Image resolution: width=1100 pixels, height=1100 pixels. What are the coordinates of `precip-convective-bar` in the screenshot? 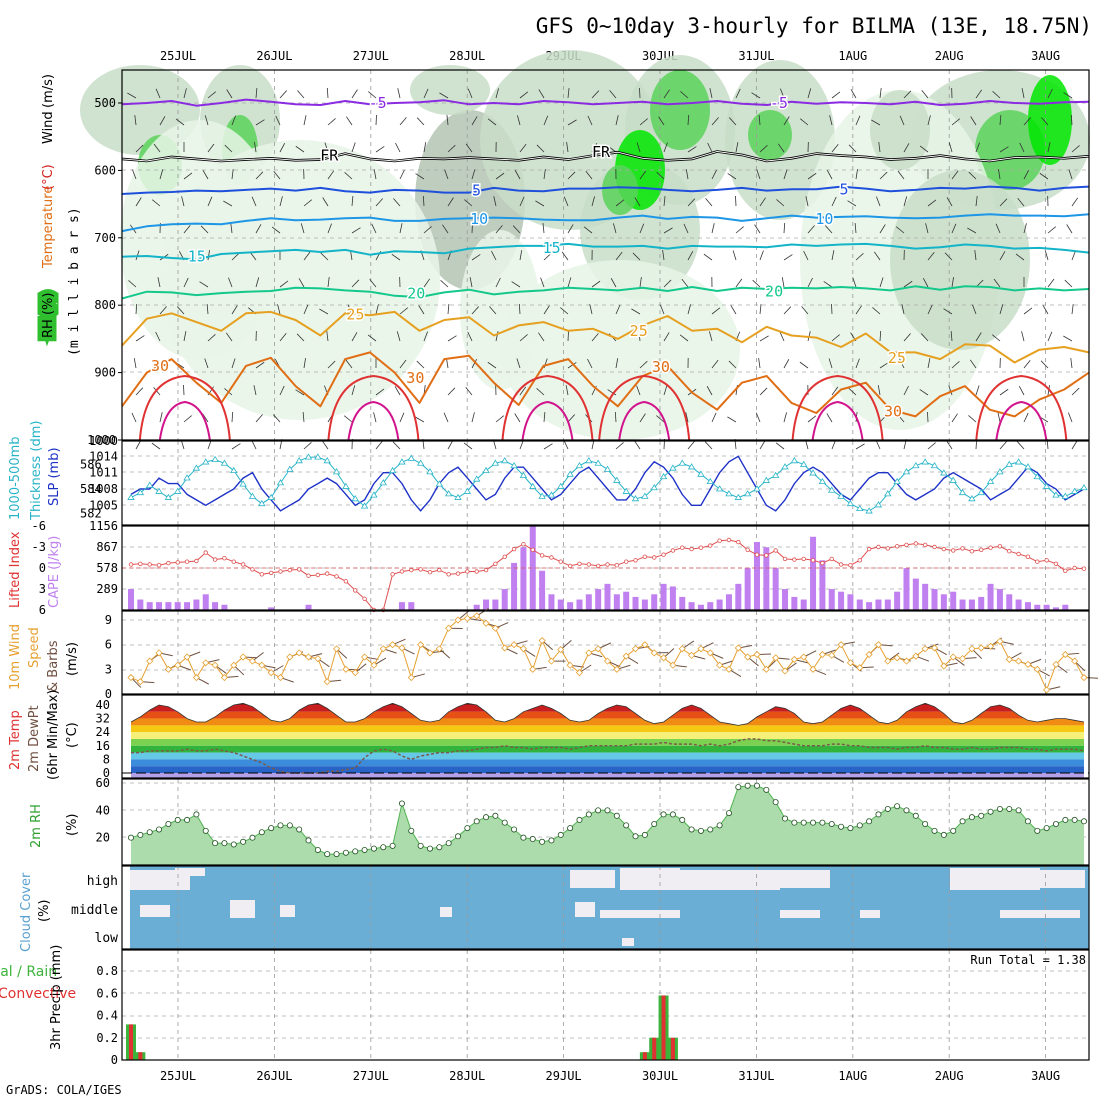 It's located at (131, 1042).